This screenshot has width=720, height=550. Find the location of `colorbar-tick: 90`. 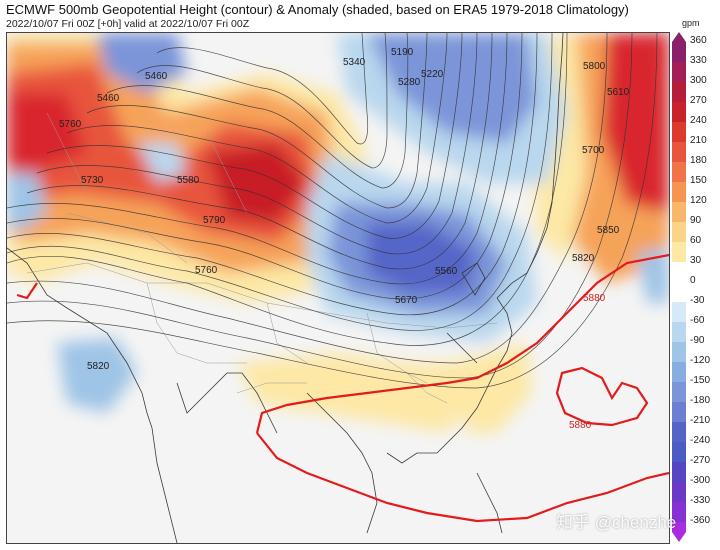

colorbar-tick: 90 is located at coordinates (696, 220).